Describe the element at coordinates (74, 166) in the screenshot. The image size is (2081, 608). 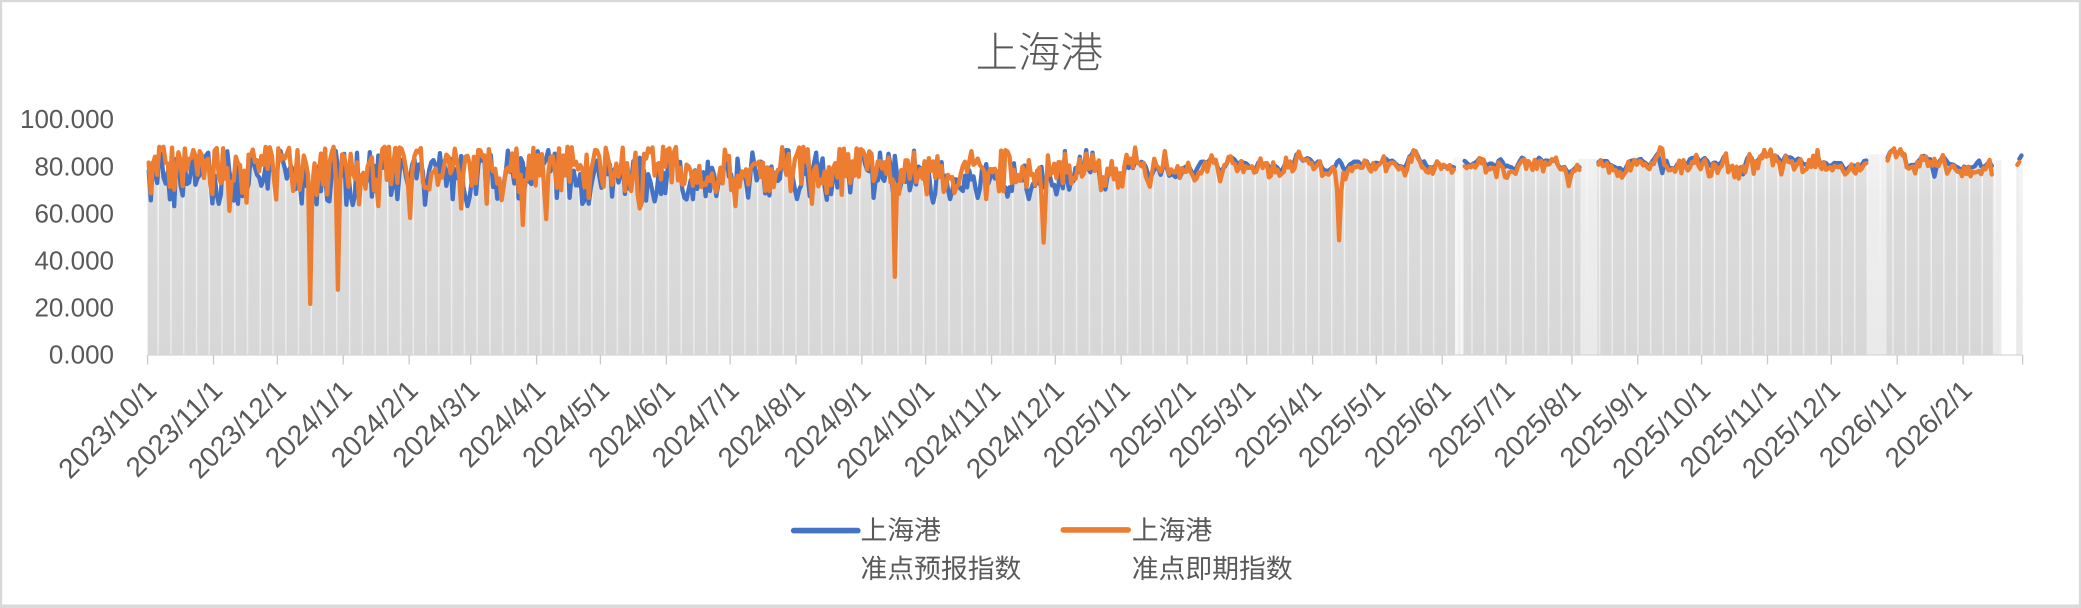
I see `svg-text: 80.000` at that location.